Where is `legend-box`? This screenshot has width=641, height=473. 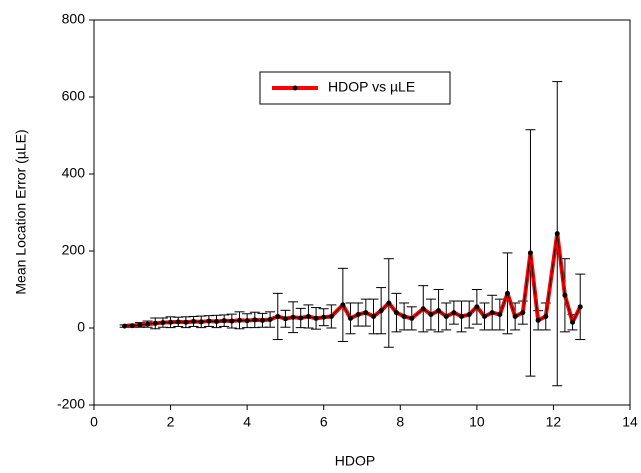 legend-box is located at coordinates (355, 88).